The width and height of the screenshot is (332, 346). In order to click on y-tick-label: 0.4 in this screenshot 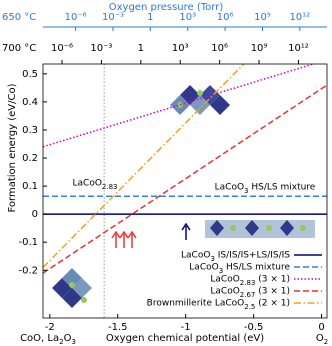, I will do `click(30, 102)`.